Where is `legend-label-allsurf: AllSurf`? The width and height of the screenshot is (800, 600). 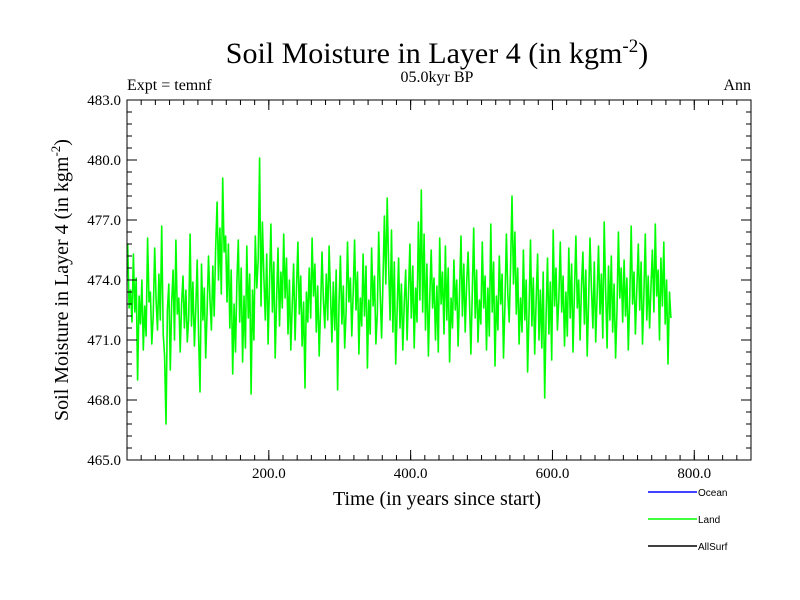
legend-label-allsurf: AllSurf is located at coordinates (713, 547).